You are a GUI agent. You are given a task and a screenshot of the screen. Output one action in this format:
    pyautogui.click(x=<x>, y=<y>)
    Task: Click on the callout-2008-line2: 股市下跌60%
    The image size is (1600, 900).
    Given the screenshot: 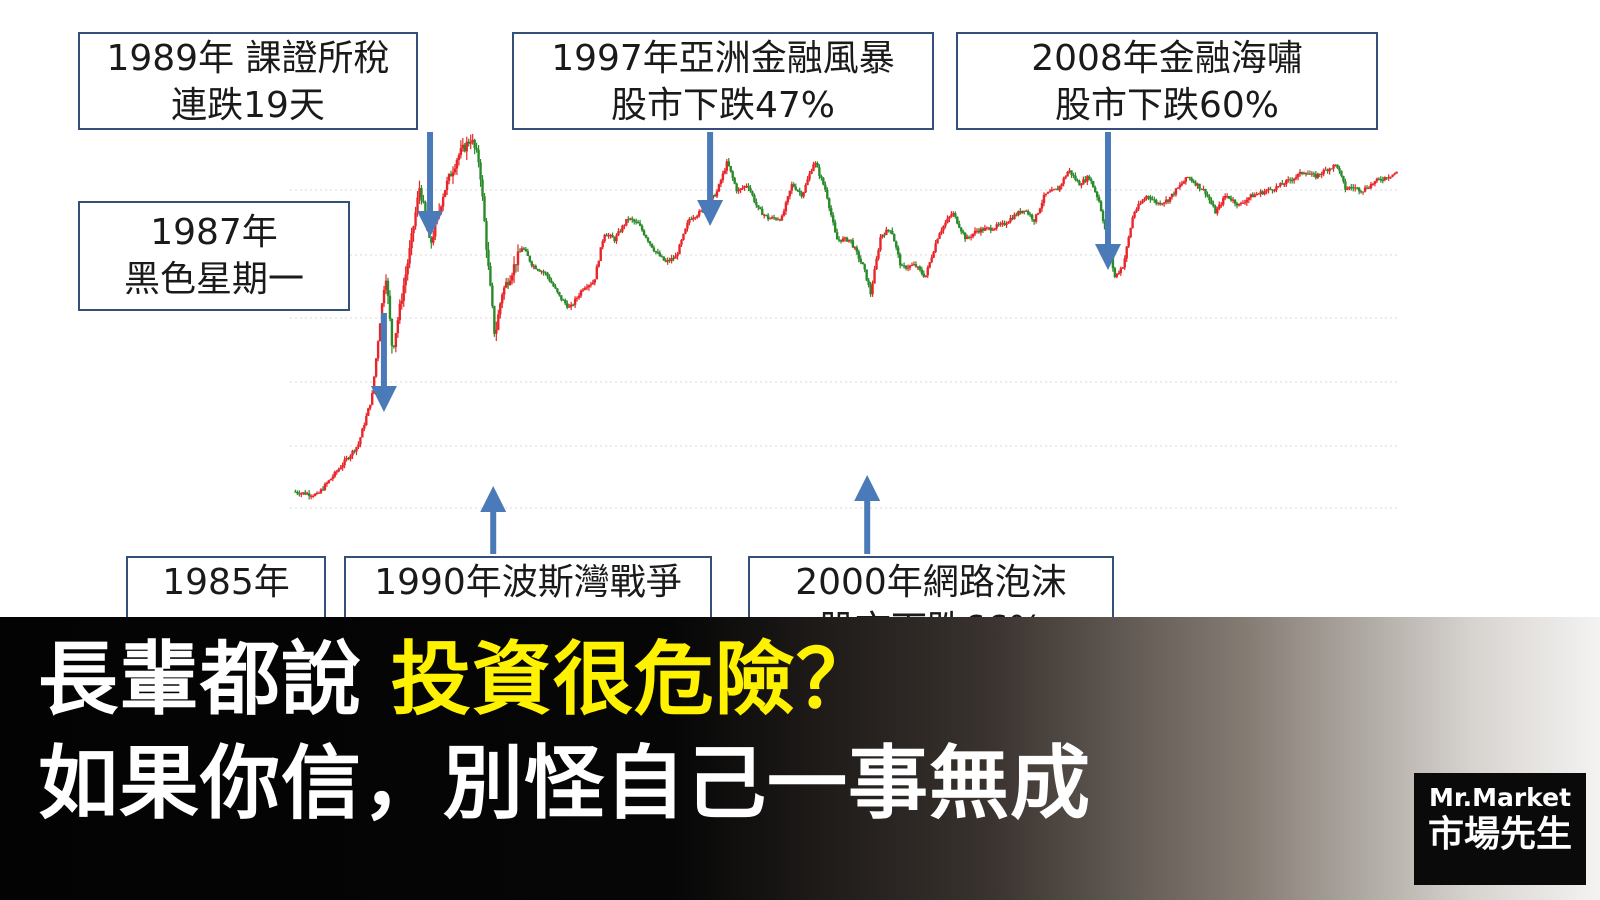 What is the action you would take?
    pyautogui.click(x=1167, y=105)
    